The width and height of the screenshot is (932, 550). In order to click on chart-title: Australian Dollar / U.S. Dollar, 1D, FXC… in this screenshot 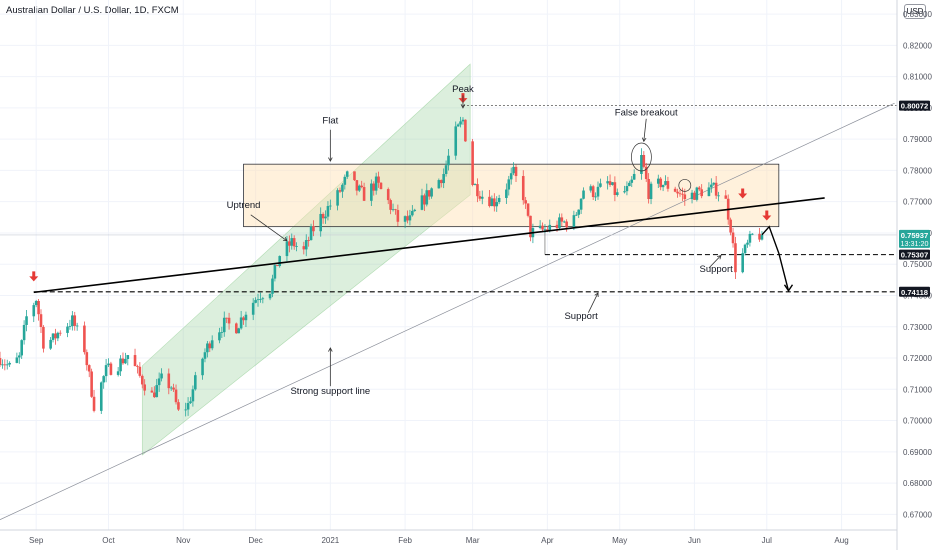, I will do `click(92, 10)`.